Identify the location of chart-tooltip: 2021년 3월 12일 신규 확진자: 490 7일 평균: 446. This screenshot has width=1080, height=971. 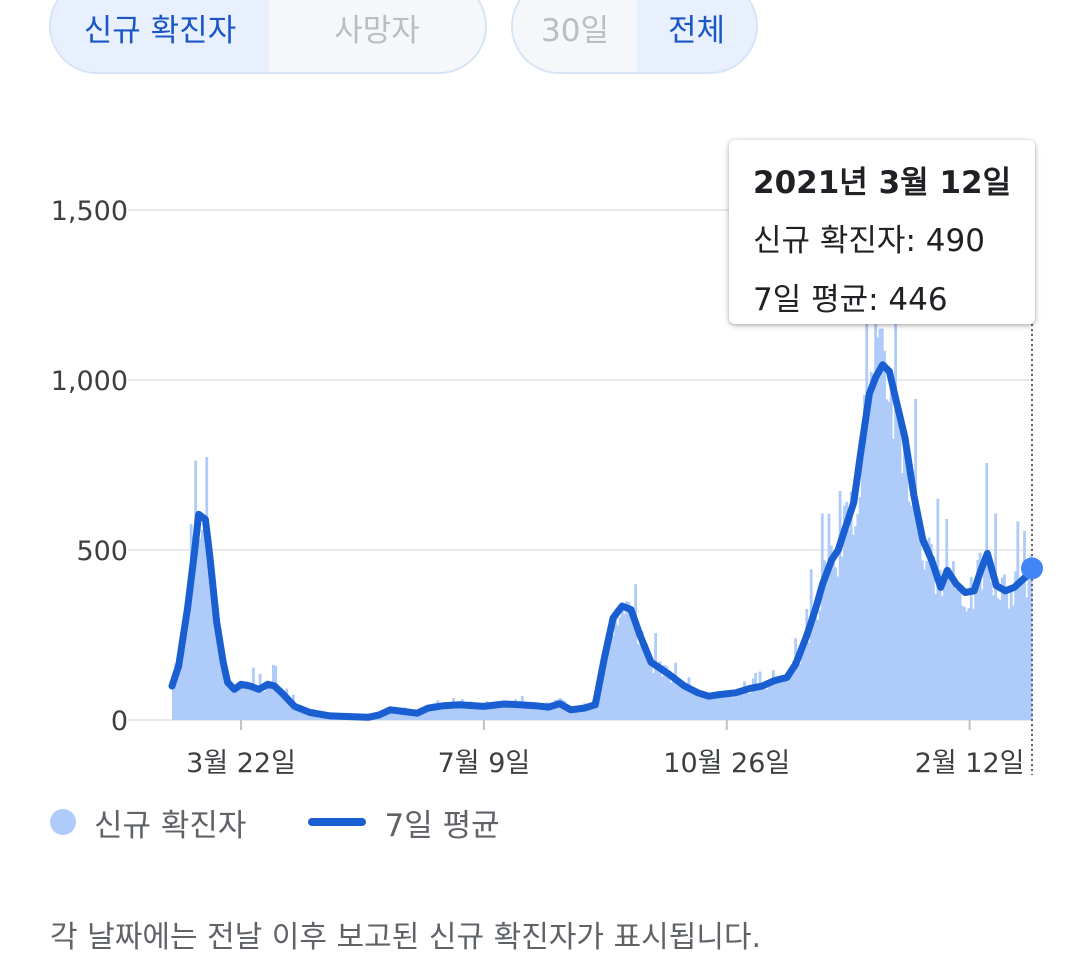
(882, 232).